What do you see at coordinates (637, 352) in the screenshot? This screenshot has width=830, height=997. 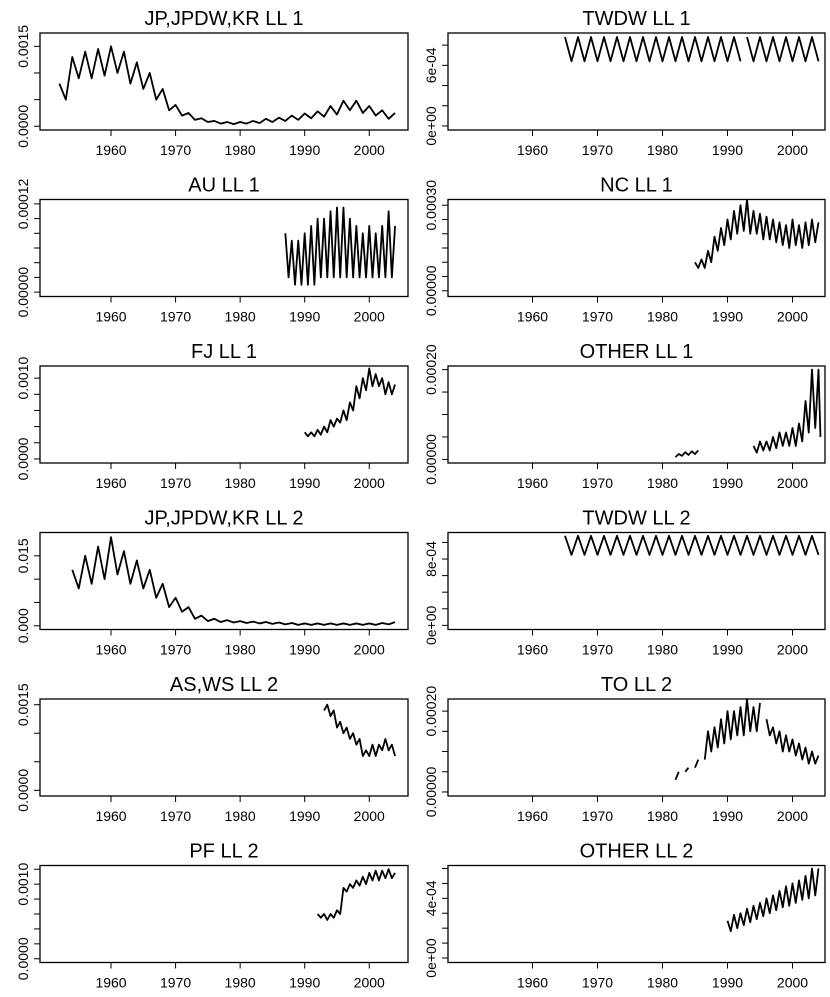 I see `panel-title: OTHER LL 1` at bounding box center [637, 352].